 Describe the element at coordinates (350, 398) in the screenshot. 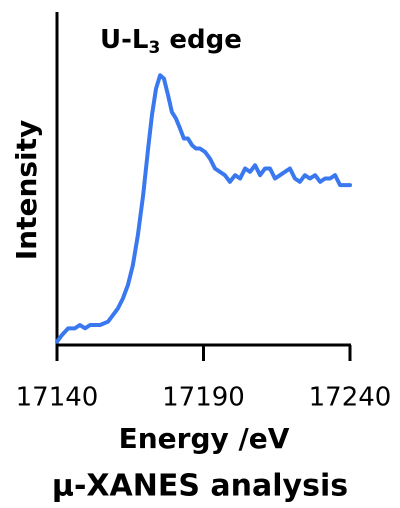

I see `x-tick-label: 17240` at that location.